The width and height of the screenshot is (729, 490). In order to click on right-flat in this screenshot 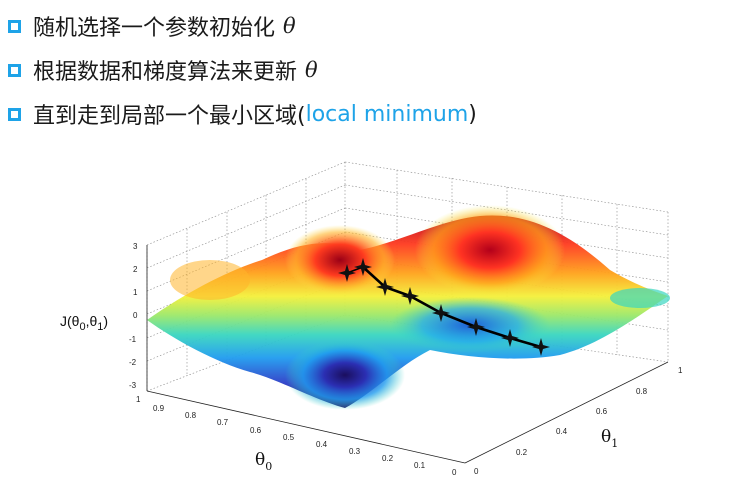, I will do `click(640, 298)`.